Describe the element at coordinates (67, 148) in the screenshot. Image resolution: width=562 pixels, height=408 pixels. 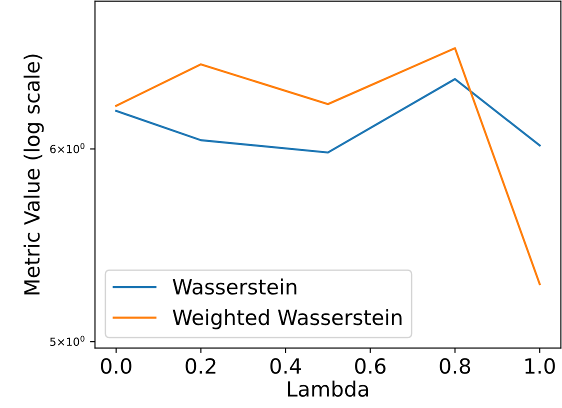
I see `y-tick-label: 6×10$^{0}$` at that location.